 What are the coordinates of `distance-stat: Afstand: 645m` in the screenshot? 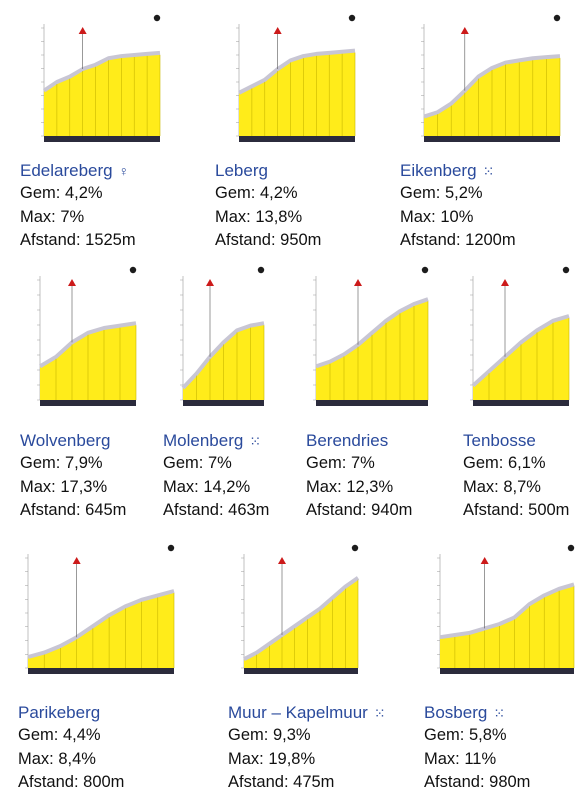 It's located at (73, 511).